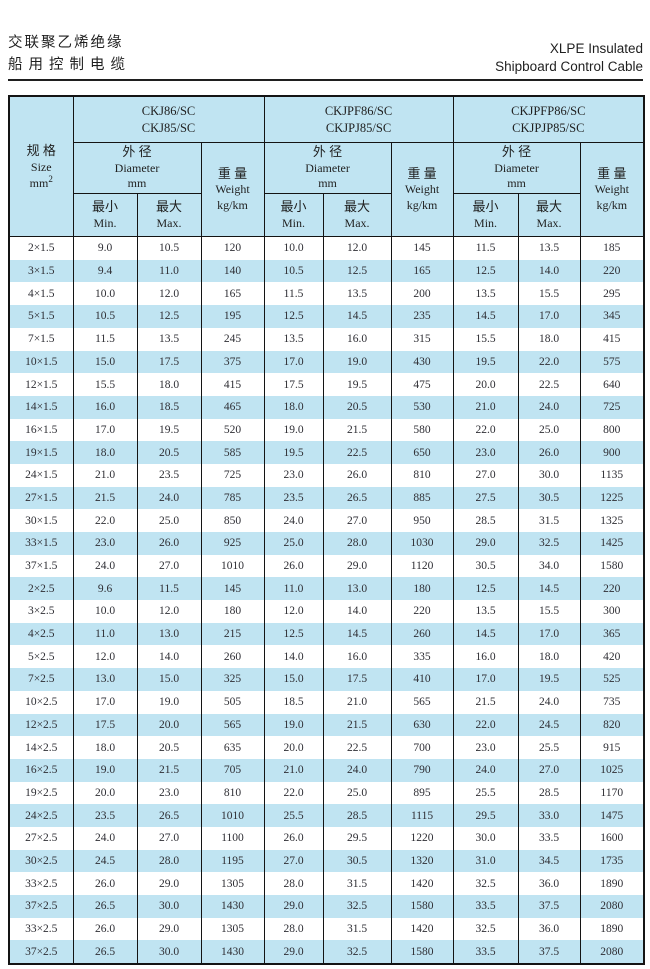 Image resolution: width=650 pixels, height=969 pixels. I want to click on title-english: XLPE Insulated Shipboard Control Cable, so click(569, 58).